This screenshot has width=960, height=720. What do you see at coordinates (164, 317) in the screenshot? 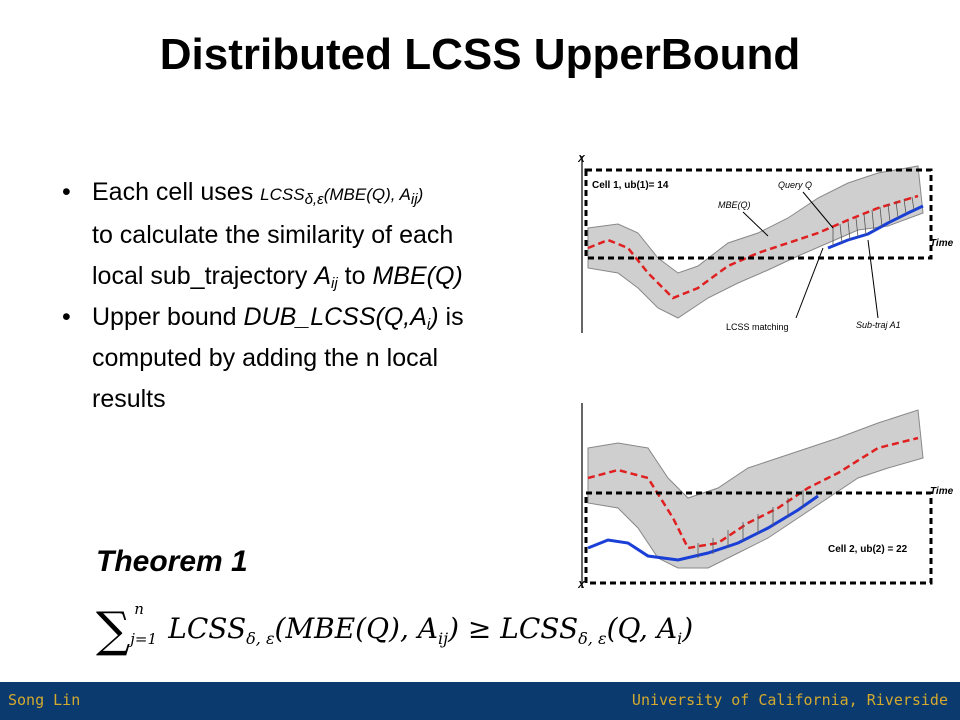
I see `bullet-2-text: Upper bound` at bounding box center [164, 317].